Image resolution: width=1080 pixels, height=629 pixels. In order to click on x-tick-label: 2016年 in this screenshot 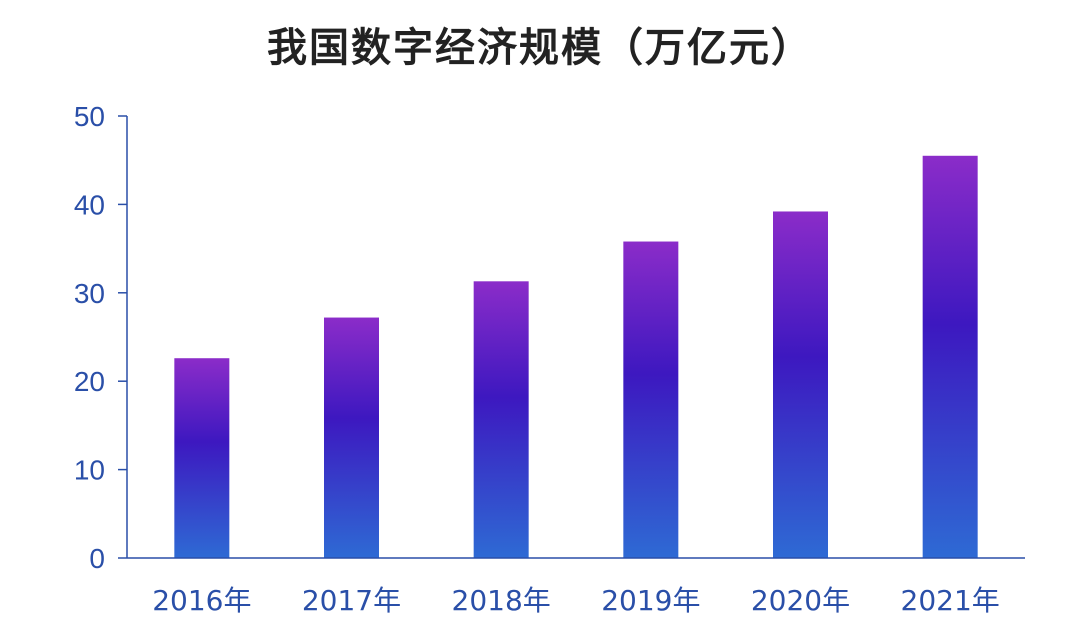, I will do `click(201, 600)`.